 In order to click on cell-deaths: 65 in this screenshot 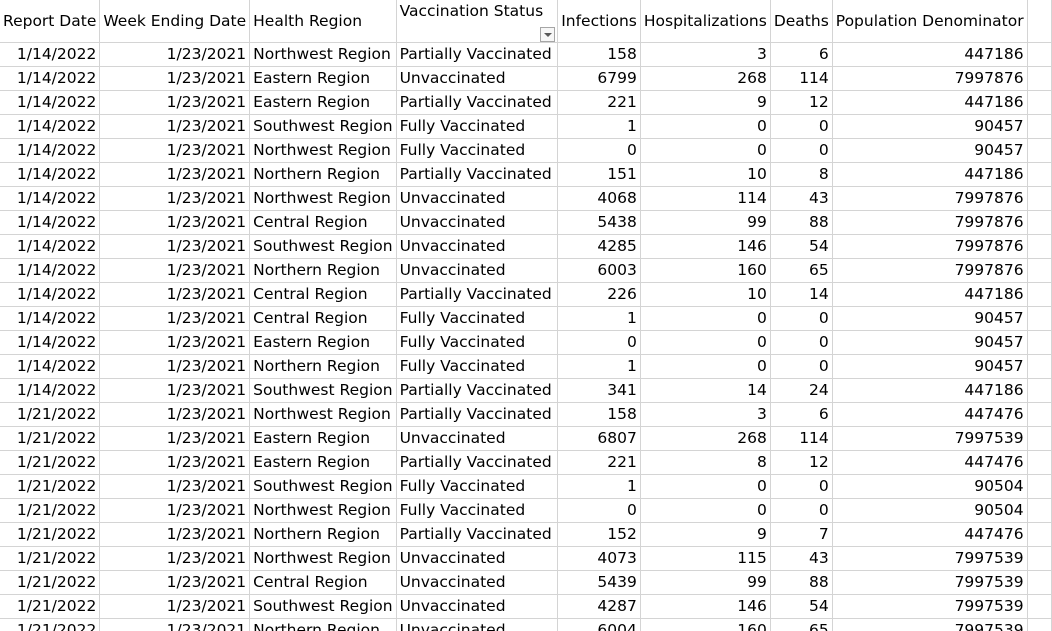, I will do `click(801, 624)`.